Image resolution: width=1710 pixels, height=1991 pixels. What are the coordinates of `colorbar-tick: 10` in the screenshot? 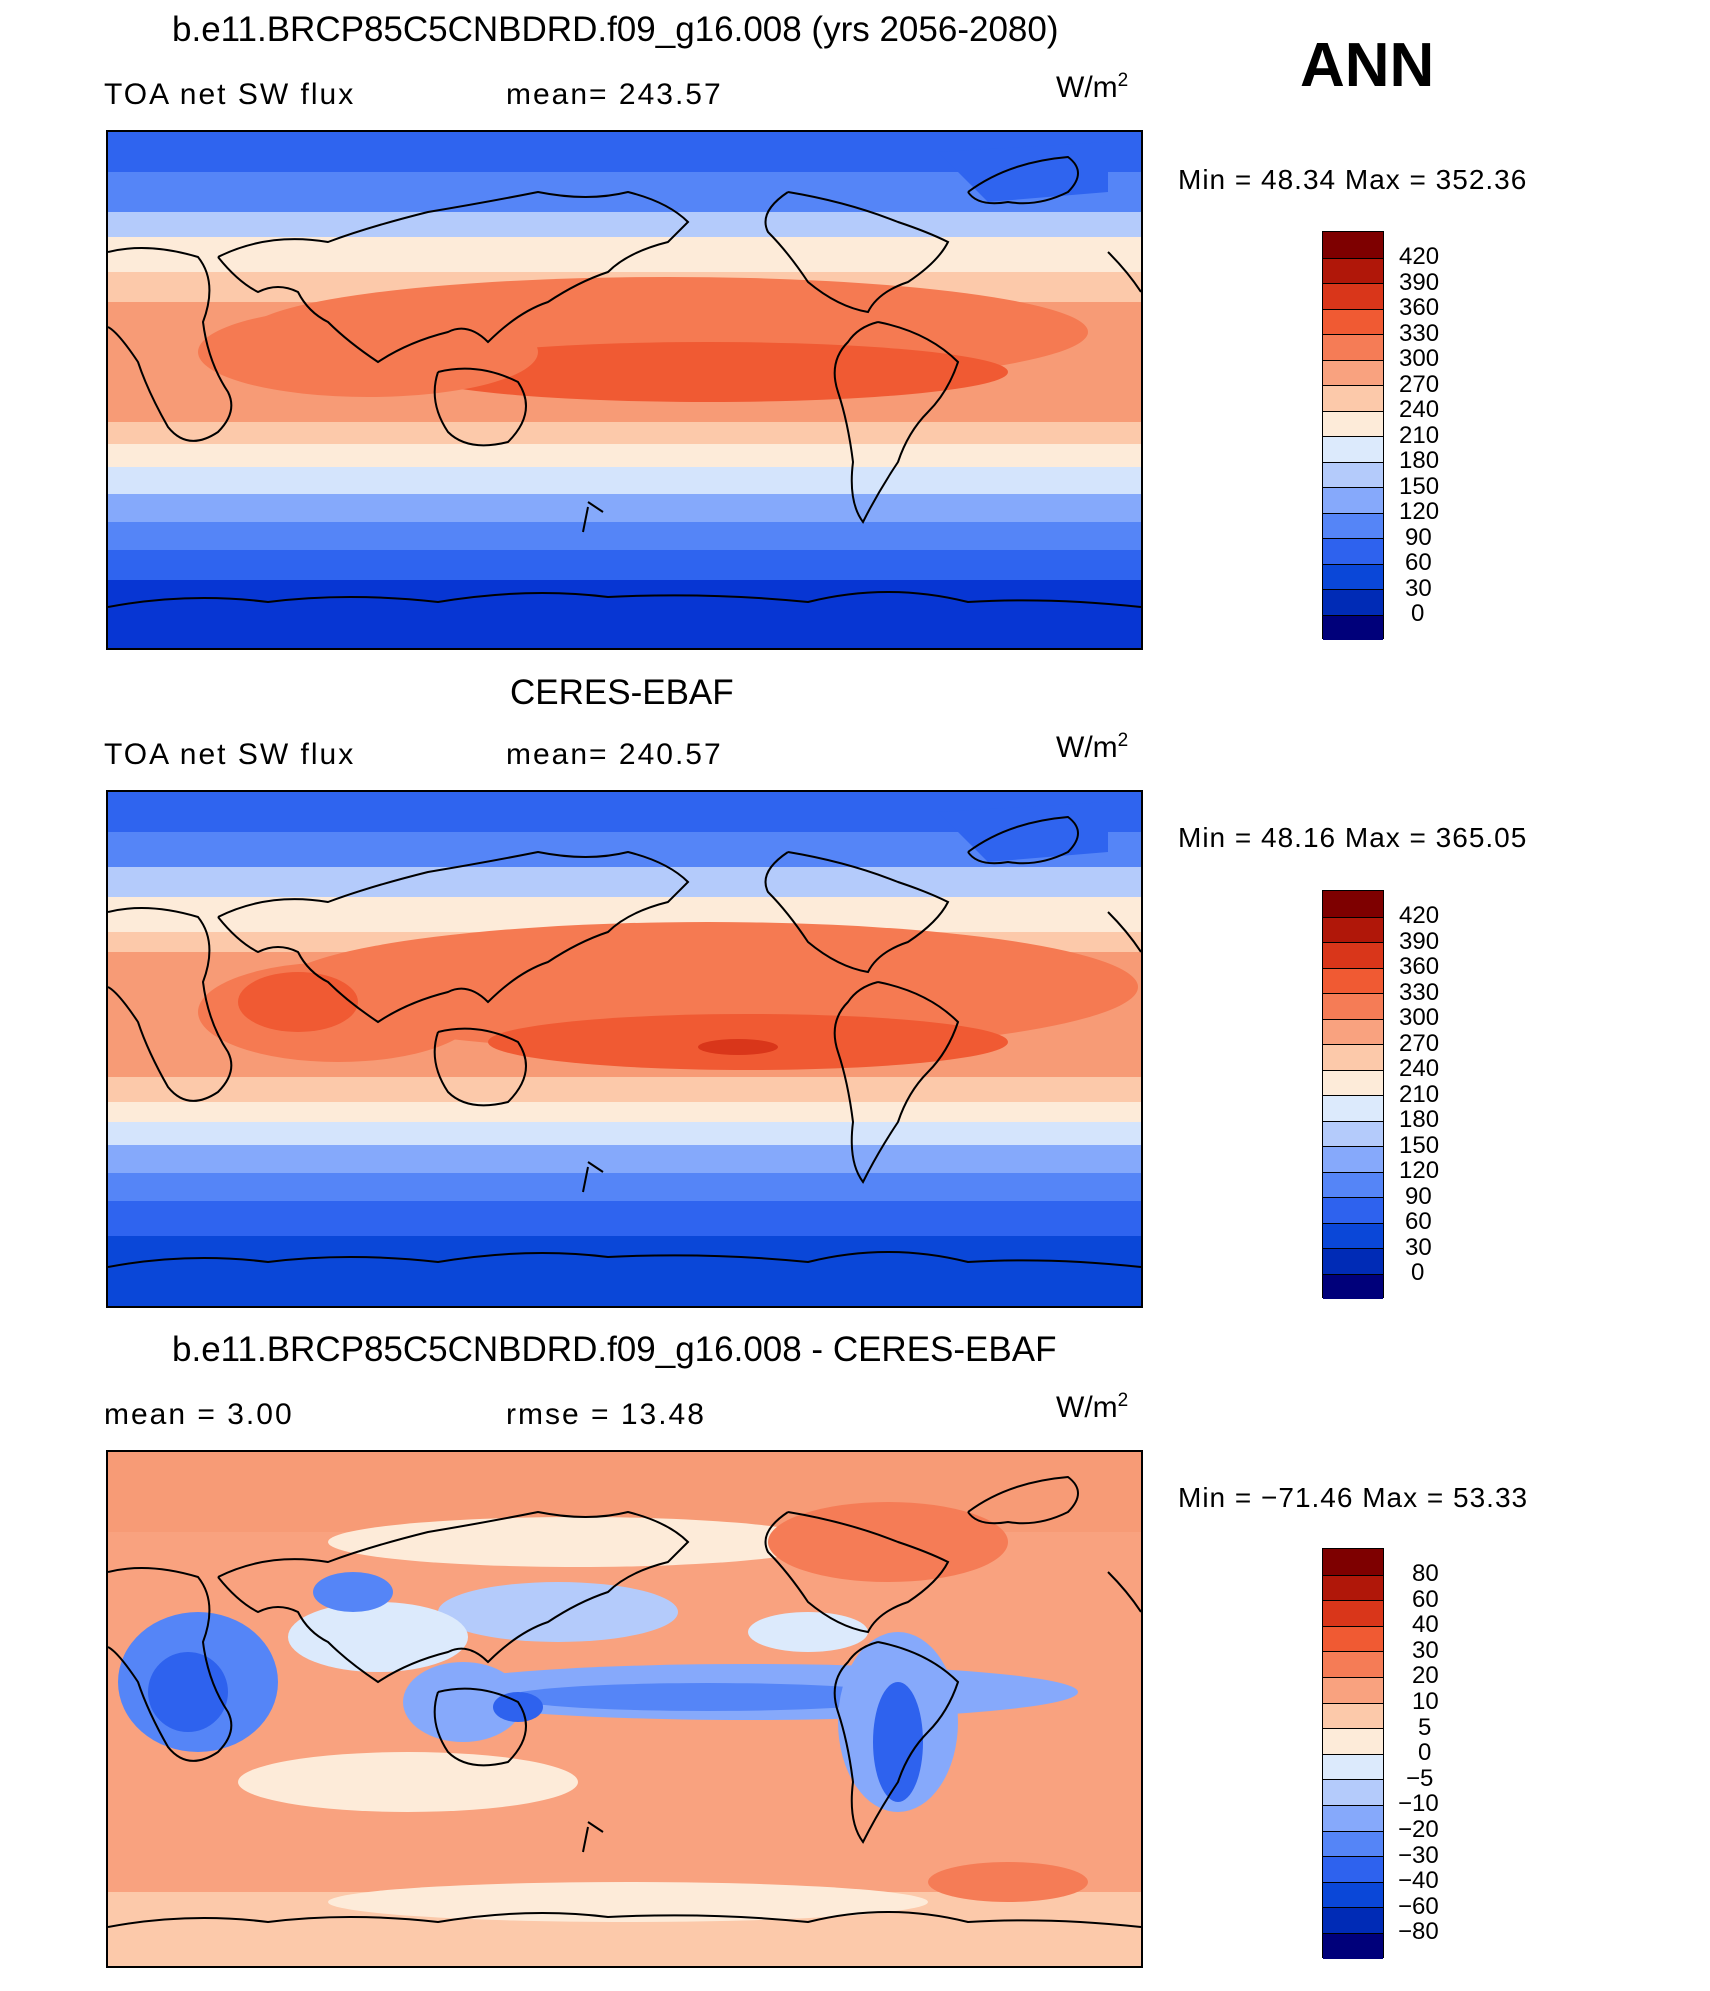 It's located at (1425, 1701).